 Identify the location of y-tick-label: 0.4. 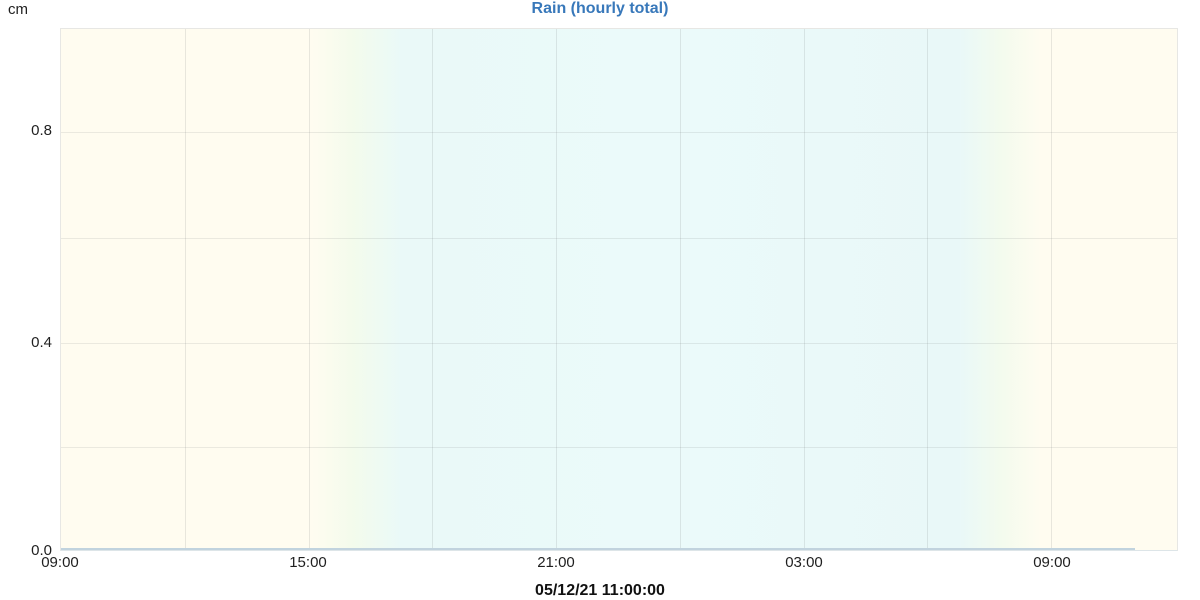
(41, 342).